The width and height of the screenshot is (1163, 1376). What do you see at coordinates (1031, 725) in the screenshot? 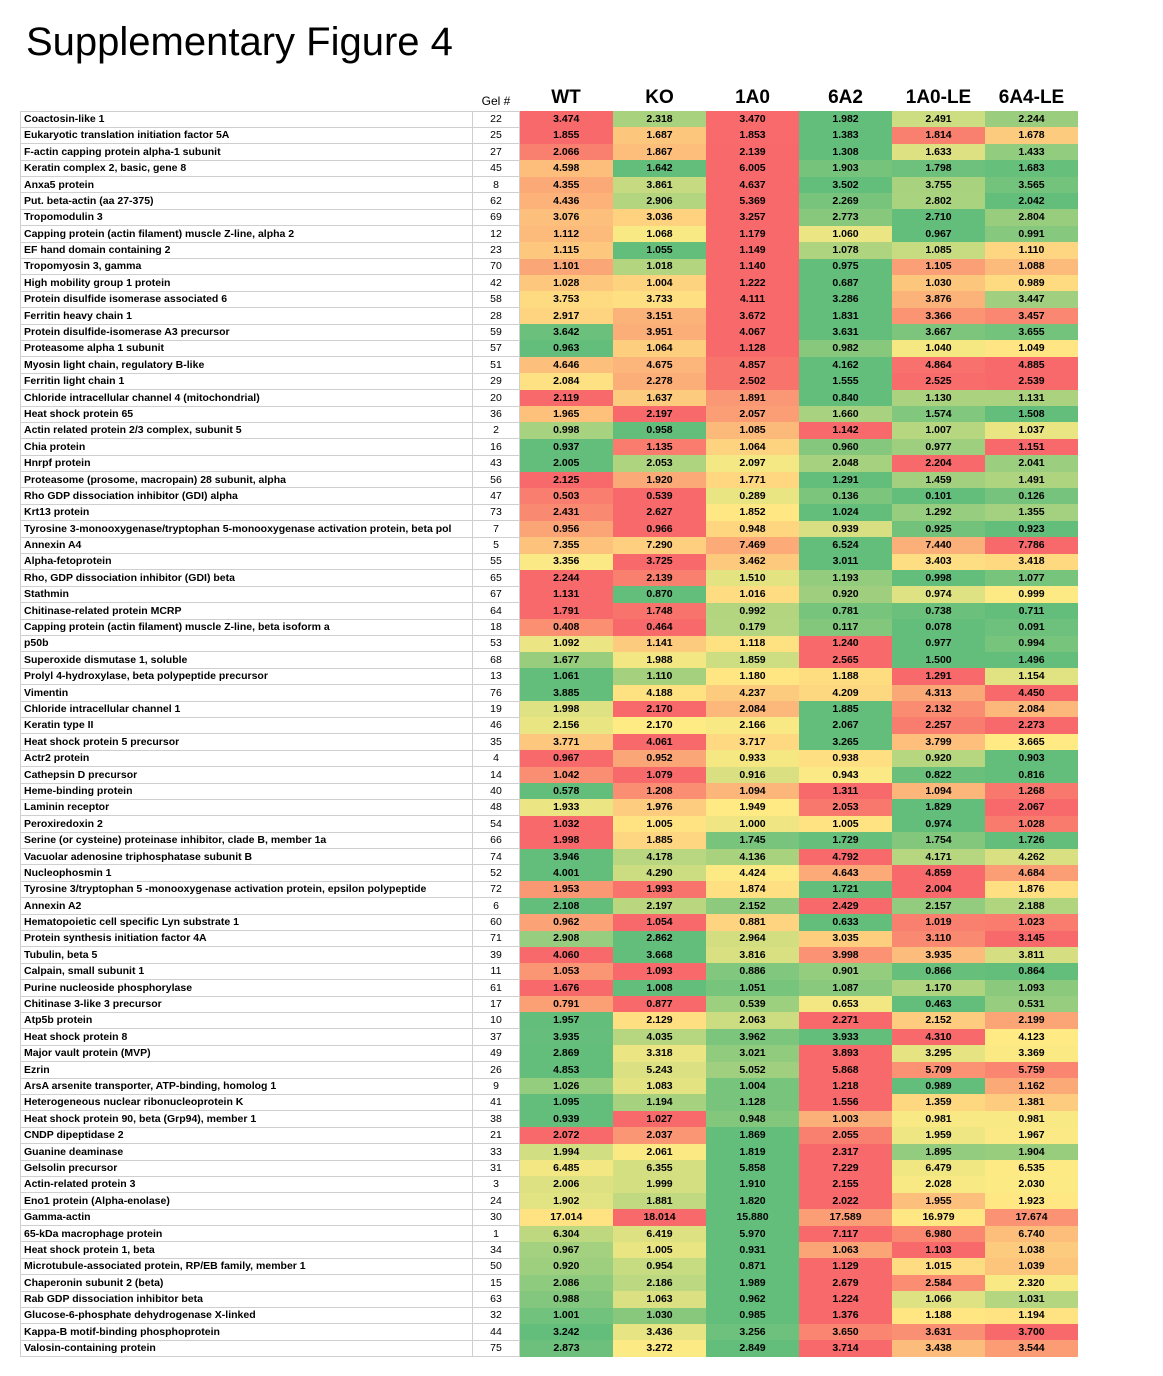
I see `heatmap-cell: 2.273` at bounding box center [1031, 725].